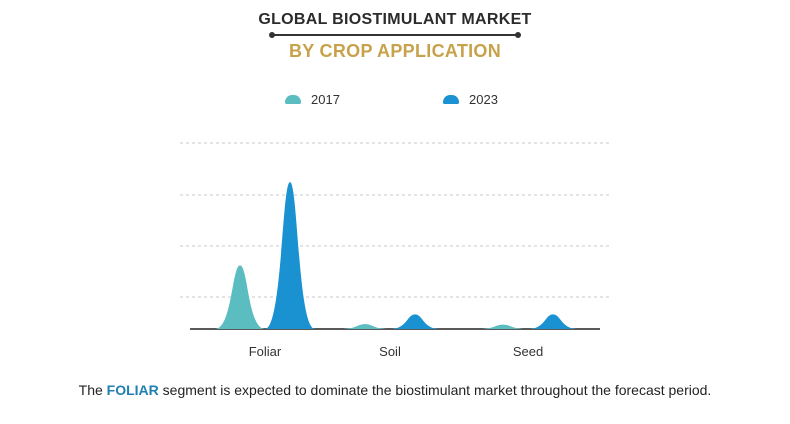 The width and height of the screenshot is (790, 424). What do you see at coordinates (272, 35) in the screenshot?
I see `divider-dot-left` at bounding box center [272, 35].